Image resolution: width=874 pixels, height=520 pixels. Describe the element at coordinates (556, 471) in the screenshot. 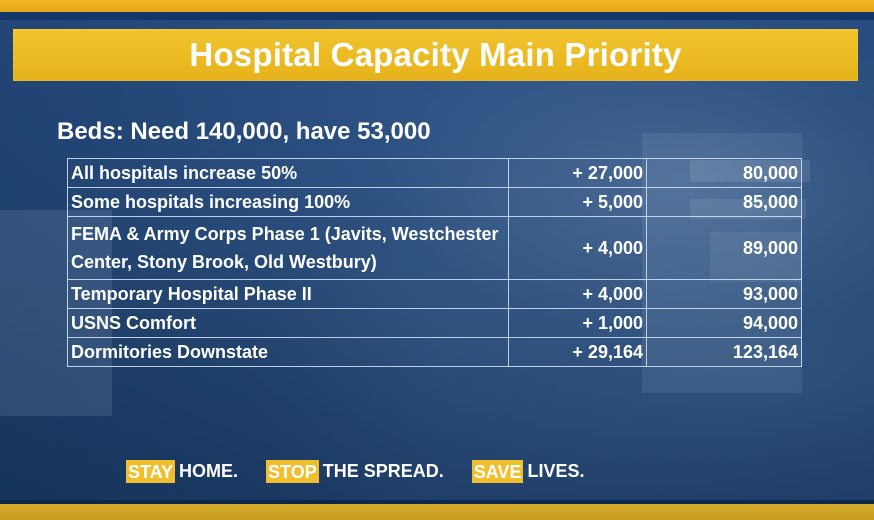

I see `tagline-text: LIVES.` at that location.